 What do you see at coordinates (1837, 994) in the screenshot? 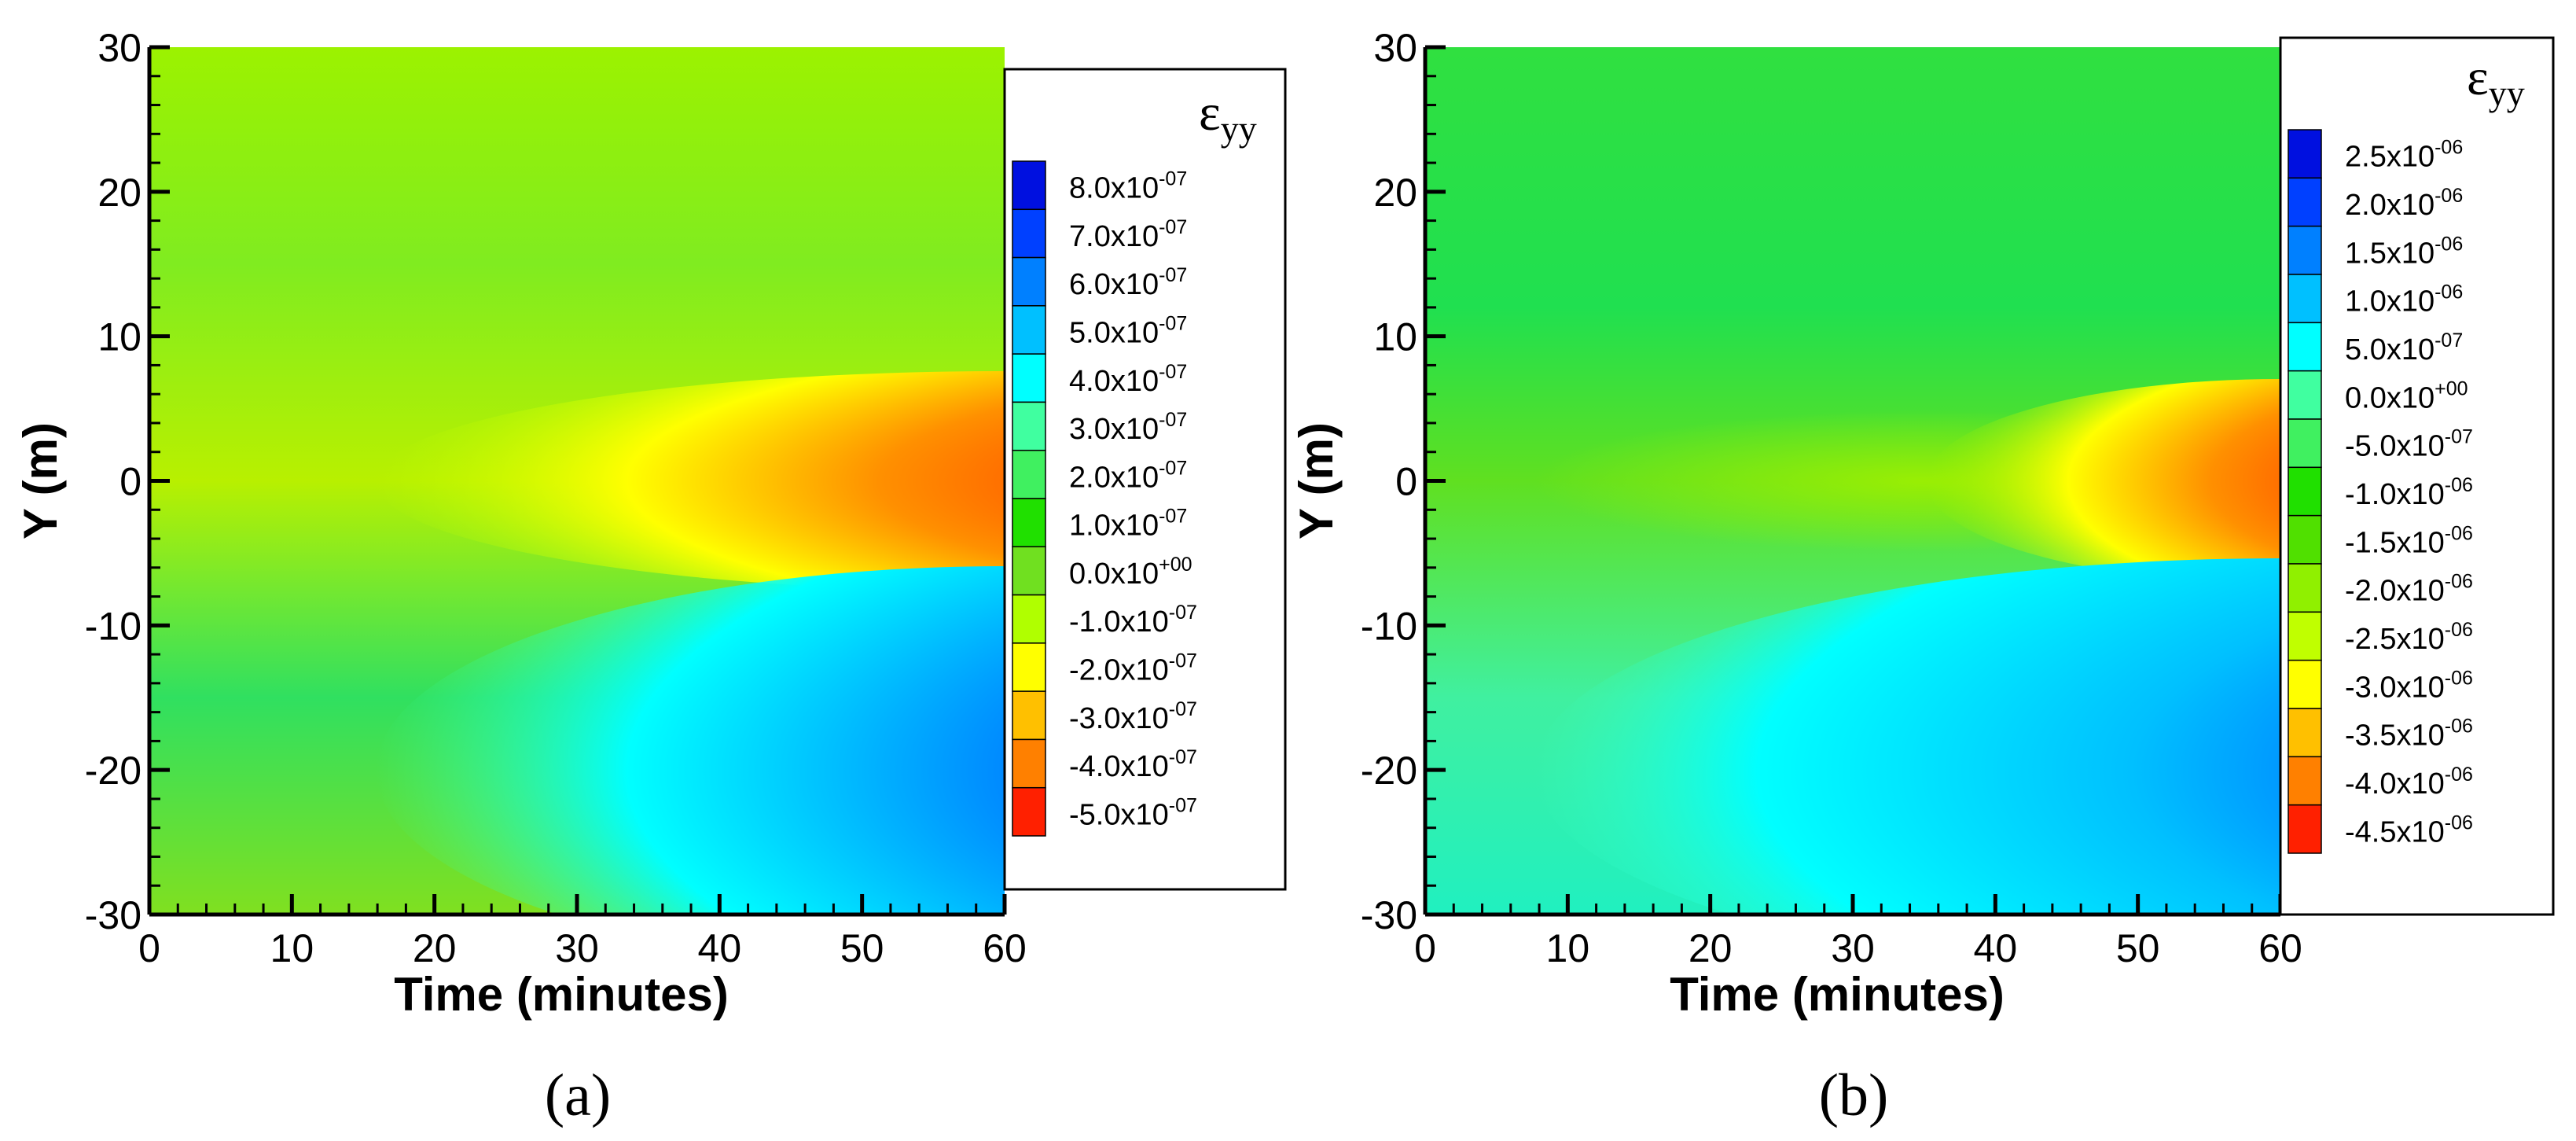
I see `x-axis-title: Time (minutes)` at bounding box center [1837, 994].